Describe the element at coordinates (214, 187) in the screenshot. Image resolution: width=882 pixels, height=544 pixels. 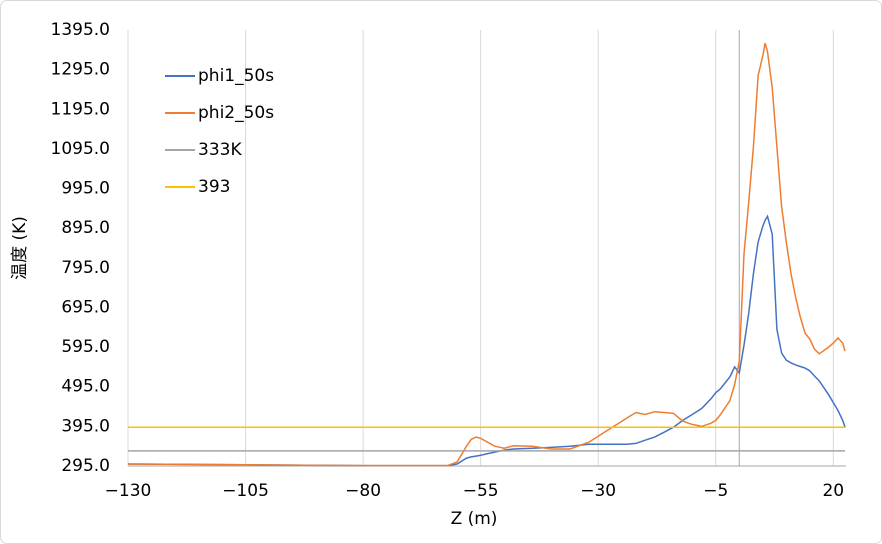
I see `legend-label: 393` at that location.